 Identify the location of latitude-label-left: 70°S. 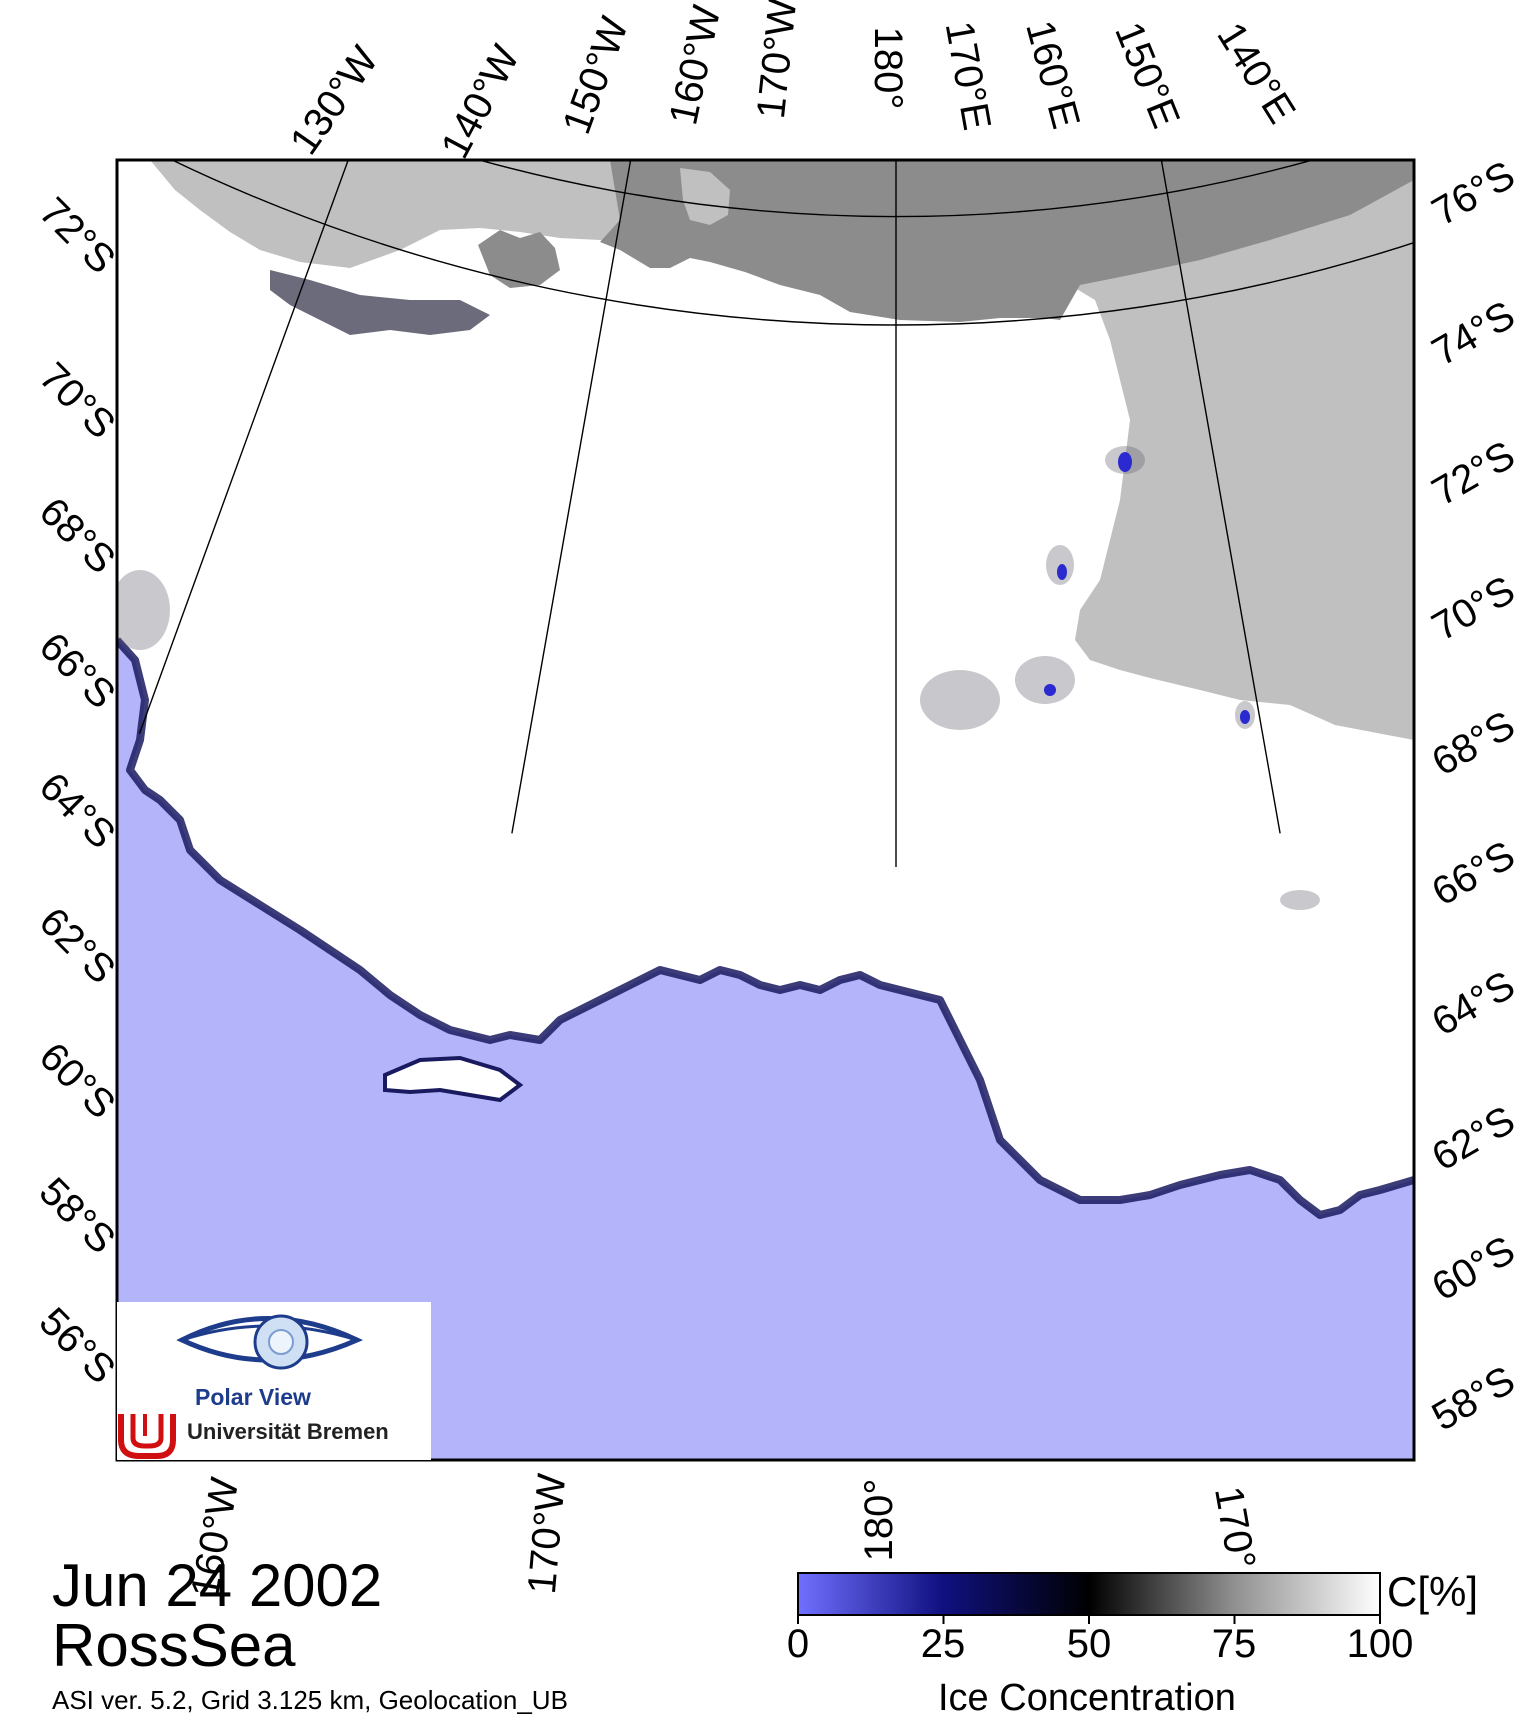
(77, 400).